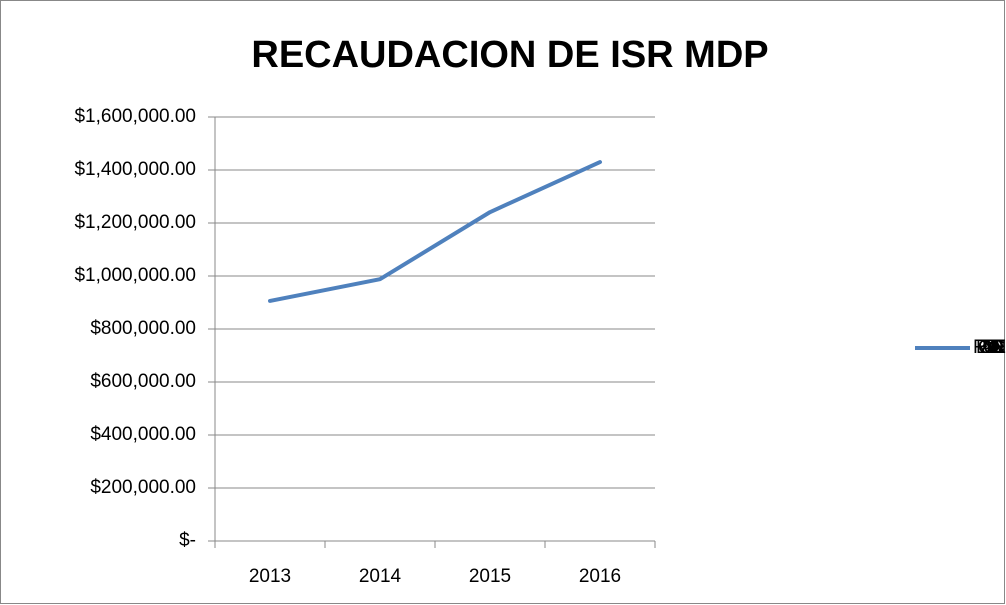  I want to click on y-tick-label: $600,000.00, so click(143, 381).